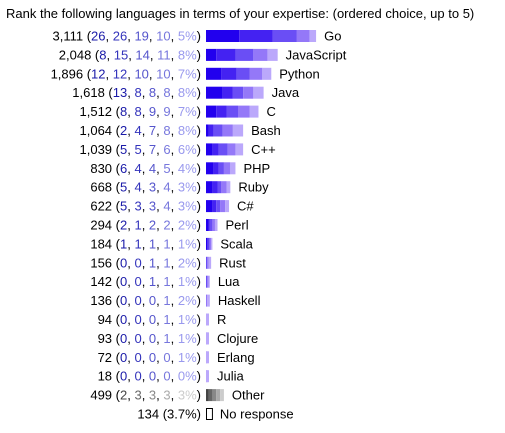 The image size is (505, 433). What do you see at coordinates (231, 376) in the screenshot?
I see `category-label: Julia` at bounding box center [231, 376].